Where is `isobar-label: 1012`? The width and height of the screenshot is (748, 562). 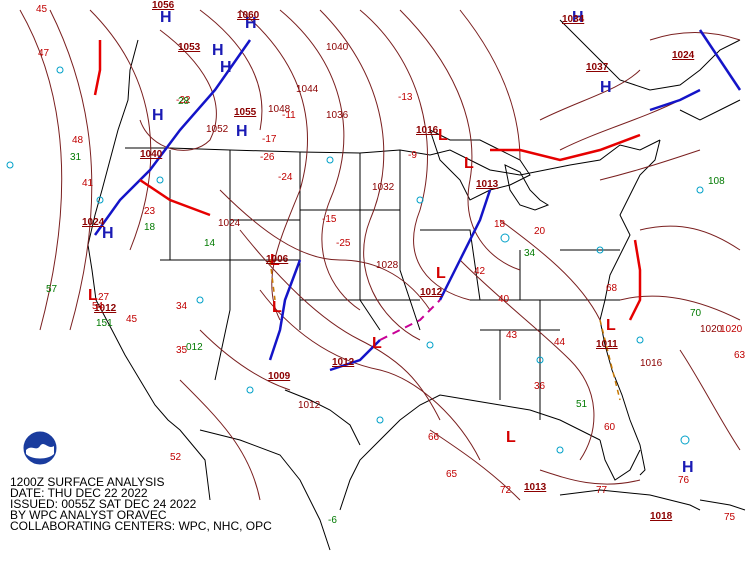
isobar-label: 1012 is located at coordinates (309, 405).